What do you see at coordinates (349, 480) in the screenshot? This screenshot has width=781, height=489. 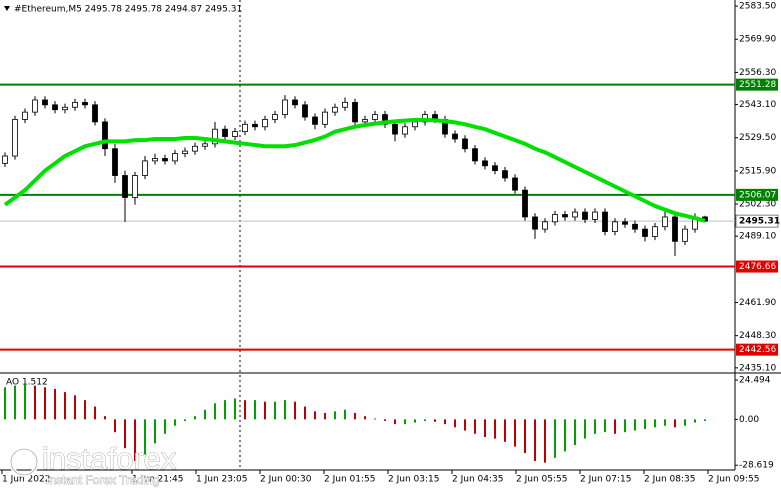 I see `x-tick-label: 2 Jun 01:55` at bounding box center [349, 480].